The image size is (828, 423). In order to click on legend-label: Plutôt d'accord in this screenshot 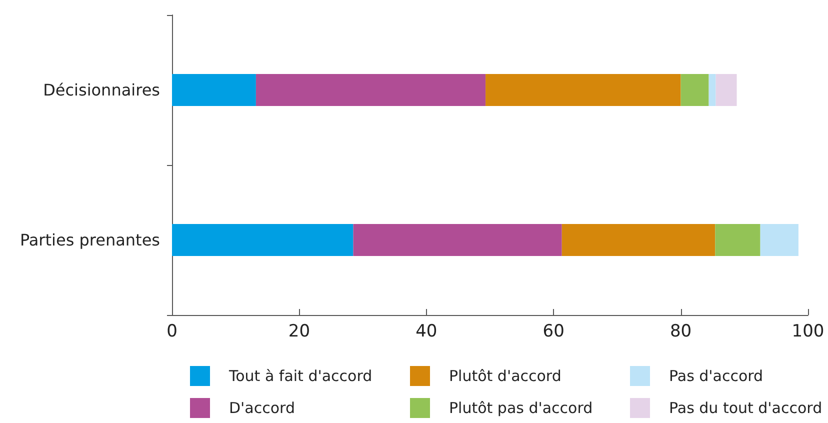, I will do `click(505, 376)`.